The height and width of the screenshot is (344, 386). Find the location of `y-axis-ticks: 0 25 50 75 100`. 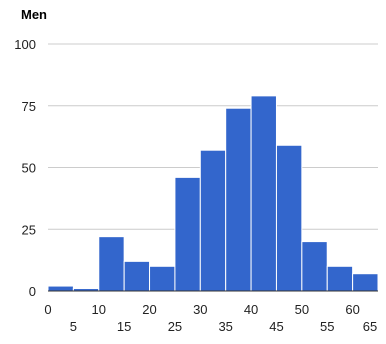

y-axis-ticks: 0 25 50 75 100 is located at coordinates (25, 168).